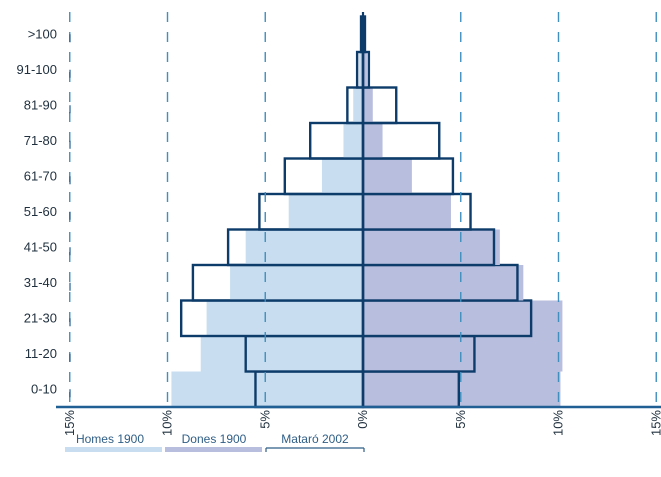 This screenshot has width=661, height=477. Describe the element at coordinates (460, 419) in the screenshot. I see `x-tick-label-4: 5%` at that location.